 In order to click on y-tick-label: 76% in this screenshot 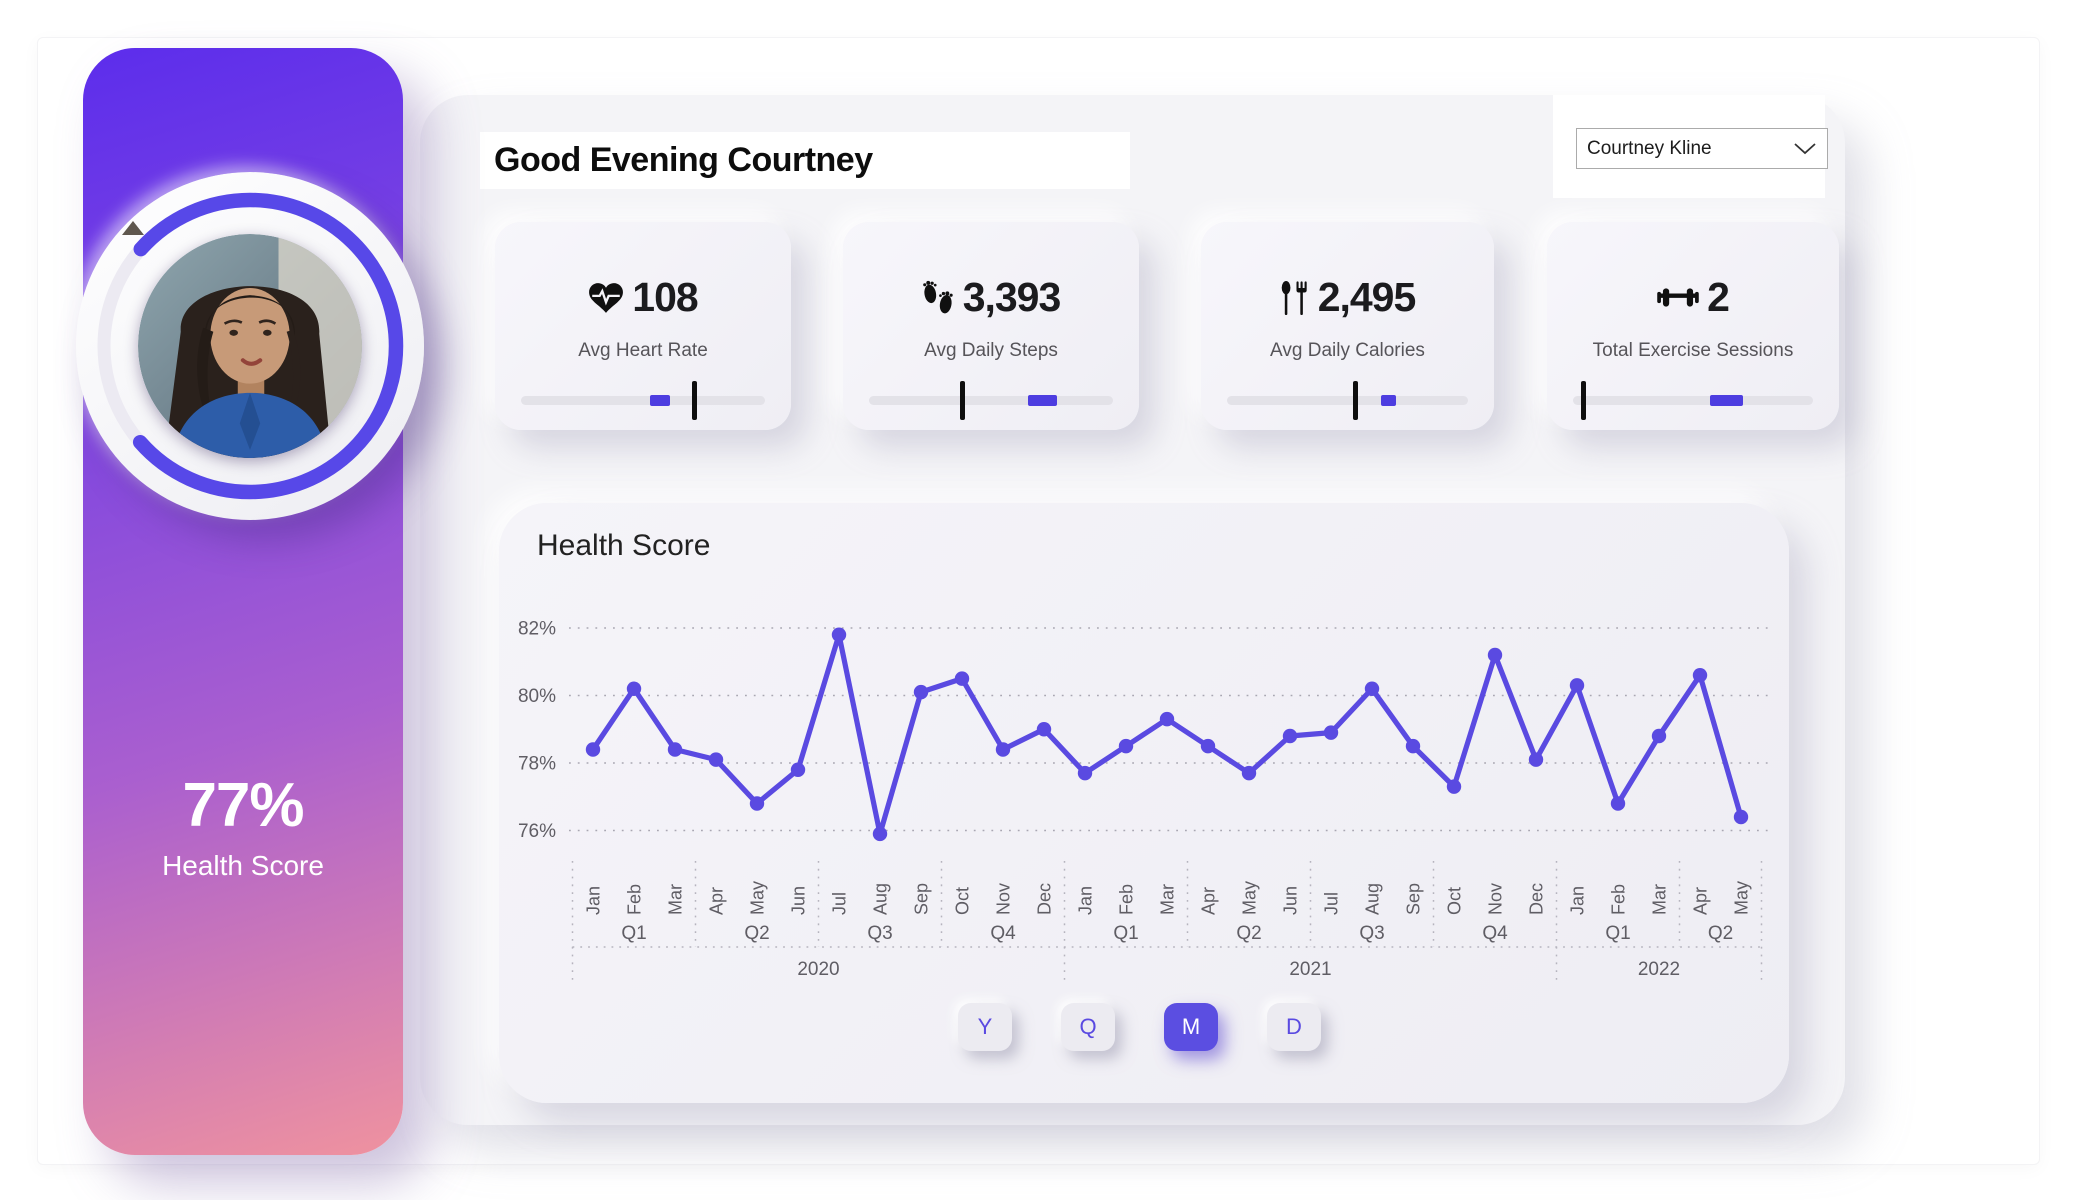, I will do `click(537, 831)`.